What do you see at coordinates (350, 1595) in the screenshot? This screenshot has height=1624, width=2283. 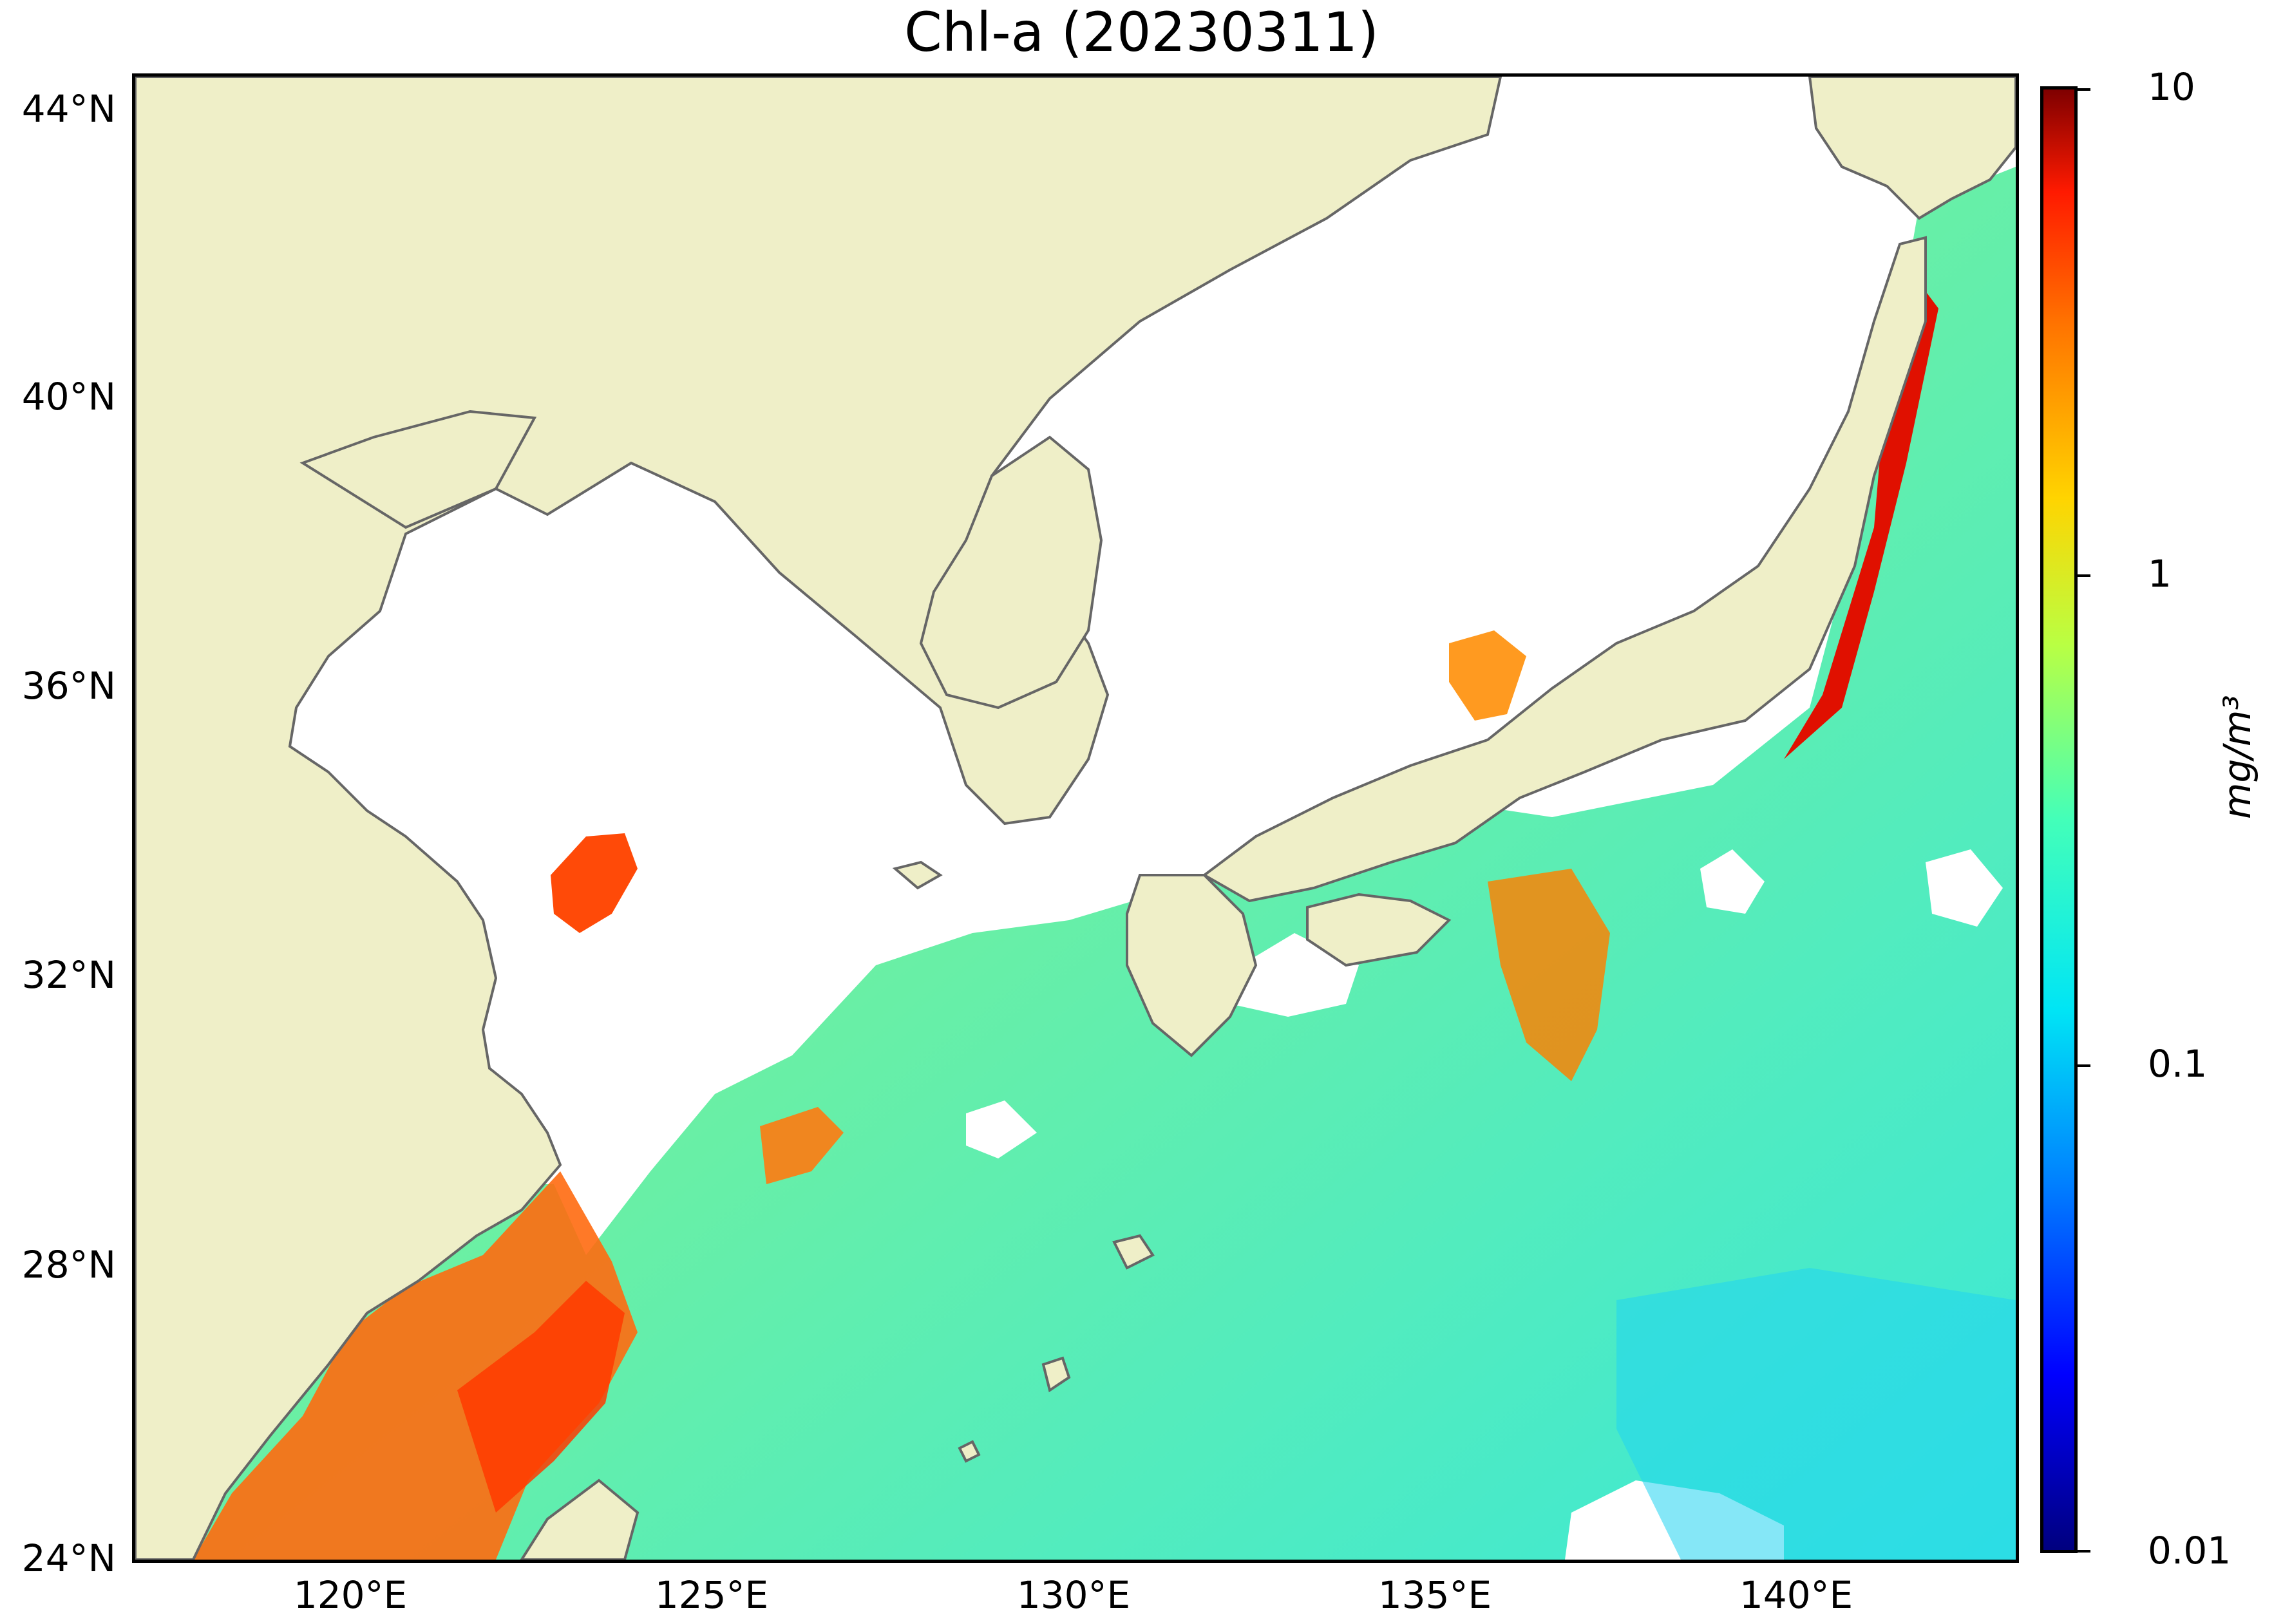 I see `lon-label-120e: 120°E` at bounding box center [350, 1595].